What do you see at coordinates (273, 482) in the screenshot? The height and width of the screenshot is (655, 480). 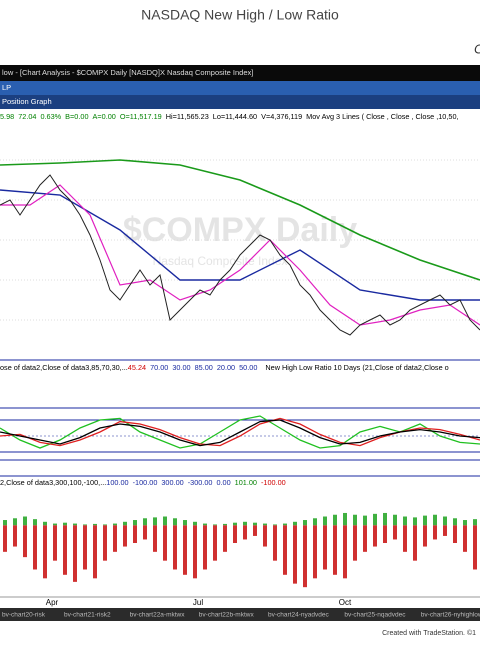 I see `label-item: -100.00` at bounding box center [273, 482].